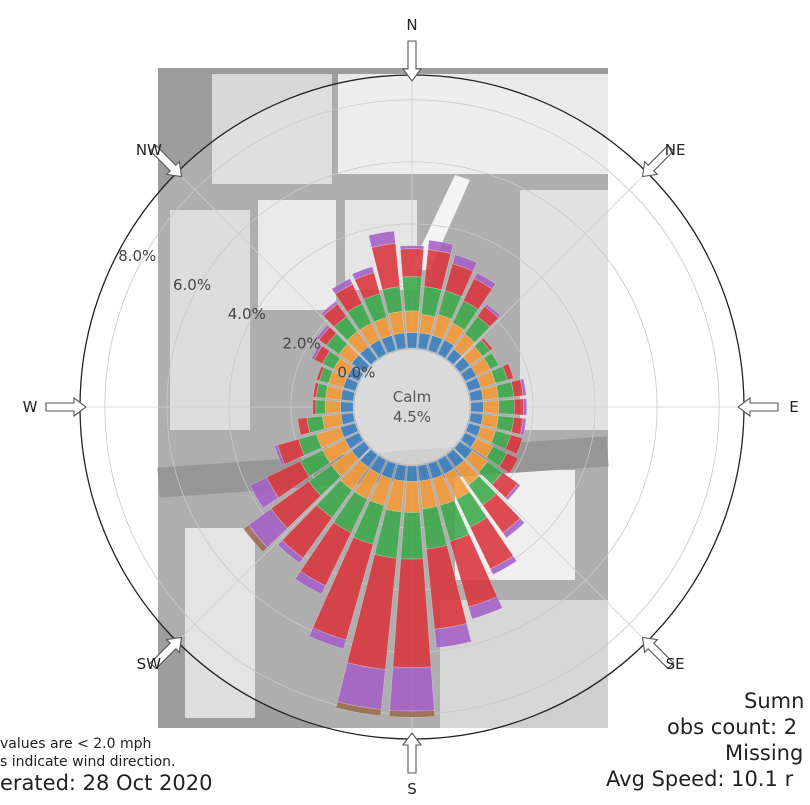 This screenshot has width=810, height=805. What do you see at coordinates (764, 753) in the screenshot?
I see `missing-count: Missing` at bounding box center [764, 753].